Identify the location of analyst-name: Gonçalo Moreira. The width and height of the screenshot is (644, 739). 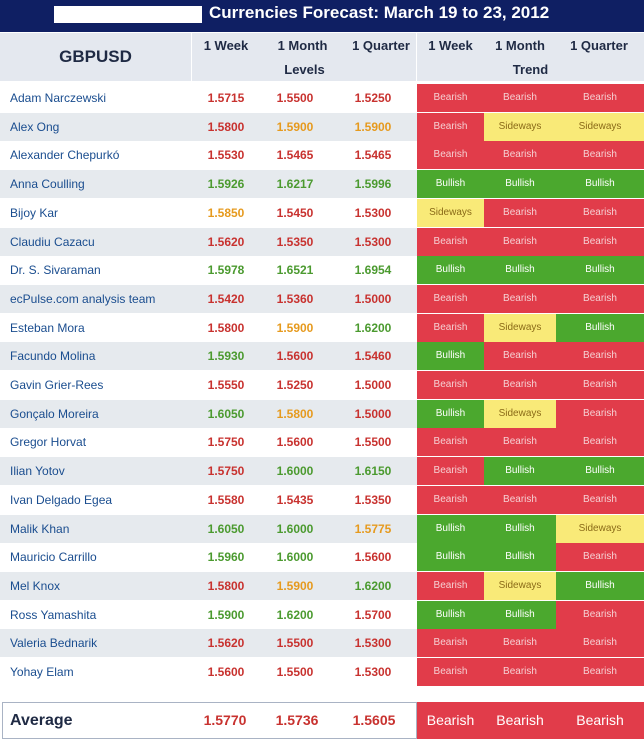
(54, 413).